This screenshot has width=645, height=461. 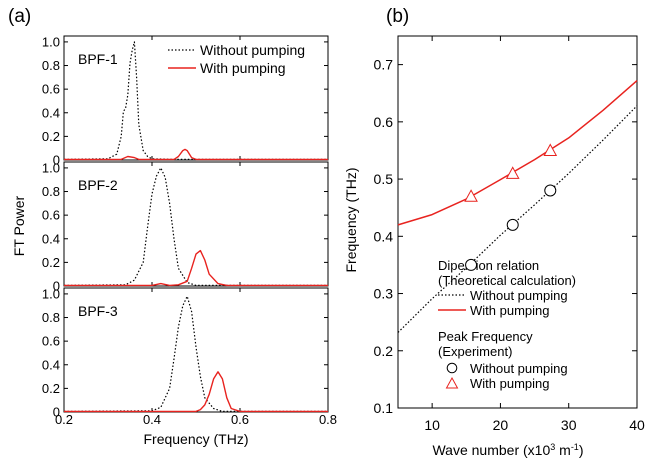 What do you see at coordinates (195, 226) in the screenshot?
I see `series-line-without-pumping` at bounding box center [195, 226].